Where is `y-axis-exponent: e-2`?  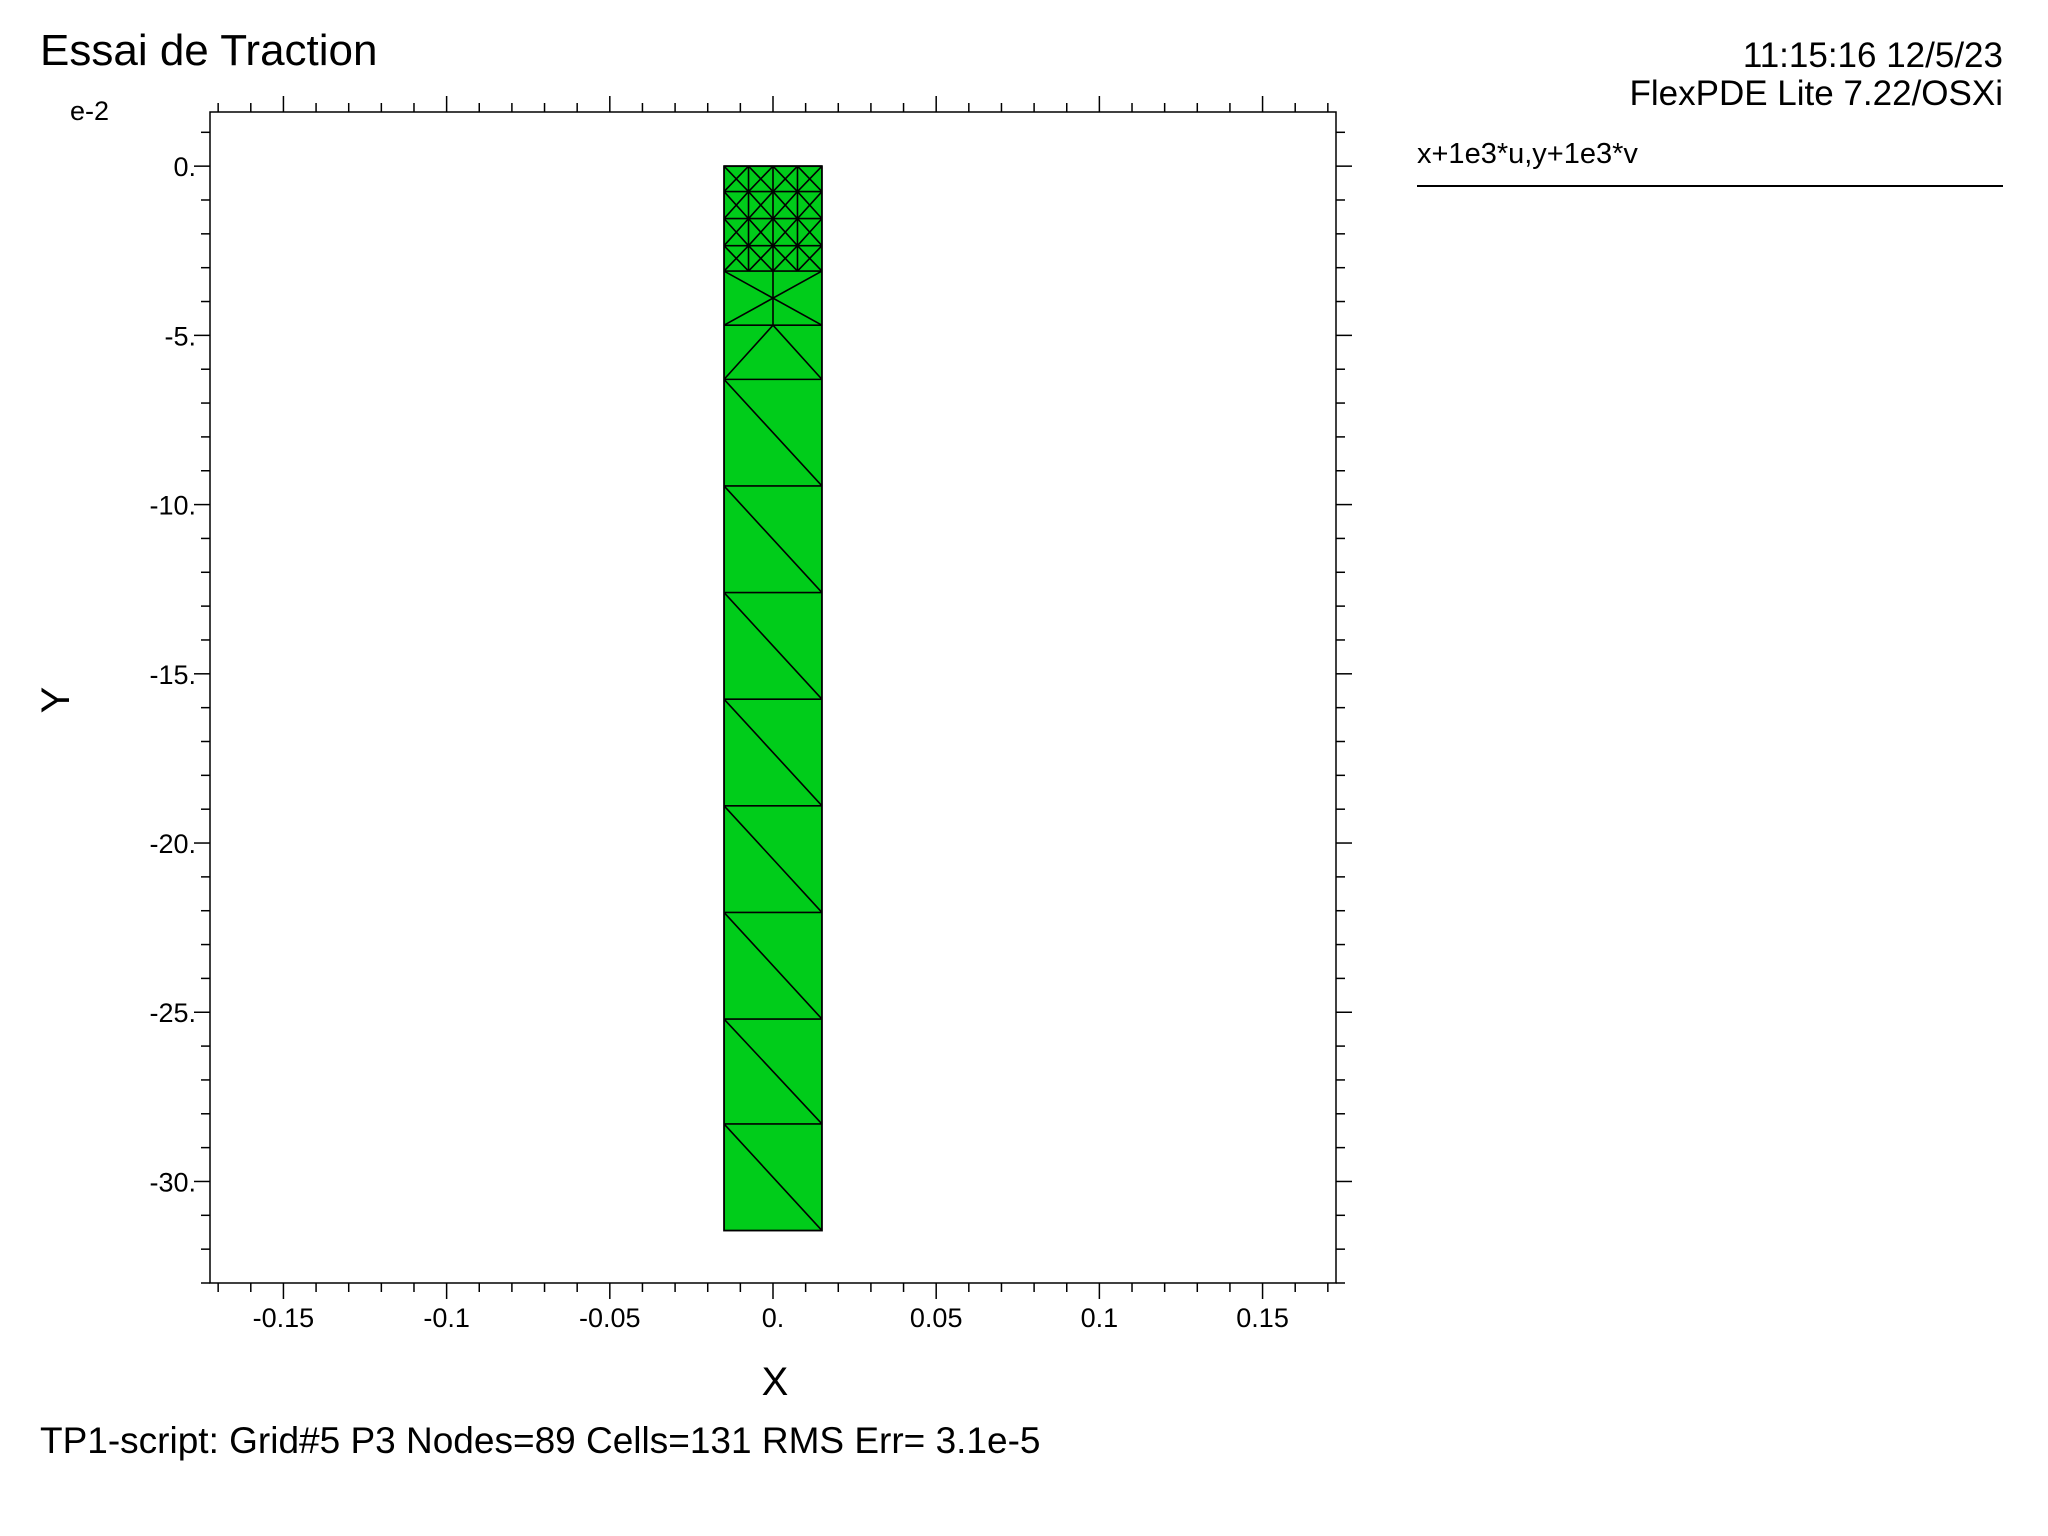 y-axis-exponent: e-2 is located at coordinates (89, 111).